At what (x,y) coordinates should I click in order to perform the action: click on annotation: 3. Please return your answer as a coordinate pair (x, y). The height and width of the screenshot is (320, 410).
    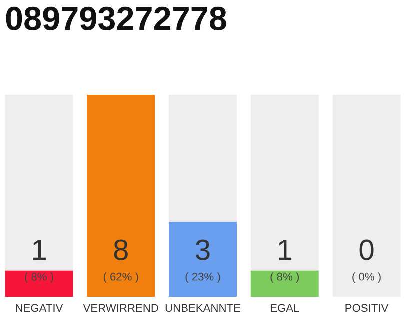
    Looking at the image, I should click on (203, 250).